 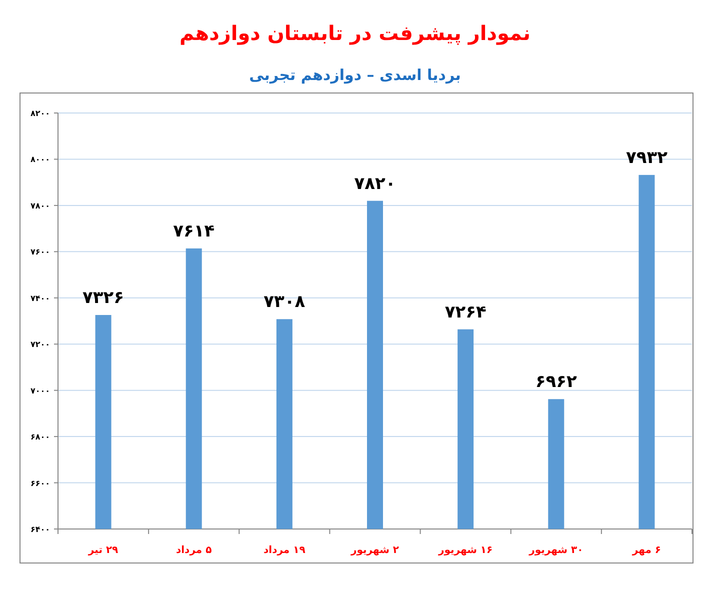 I want to click on y-tick-label: ۶۴۰۰, so click(x=40, y=529).